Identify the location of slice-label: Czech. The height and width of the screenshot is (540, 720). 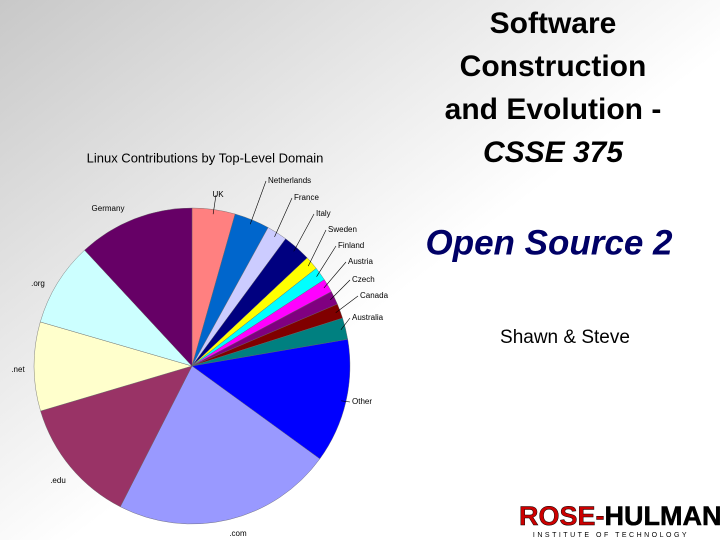
(363, 279).